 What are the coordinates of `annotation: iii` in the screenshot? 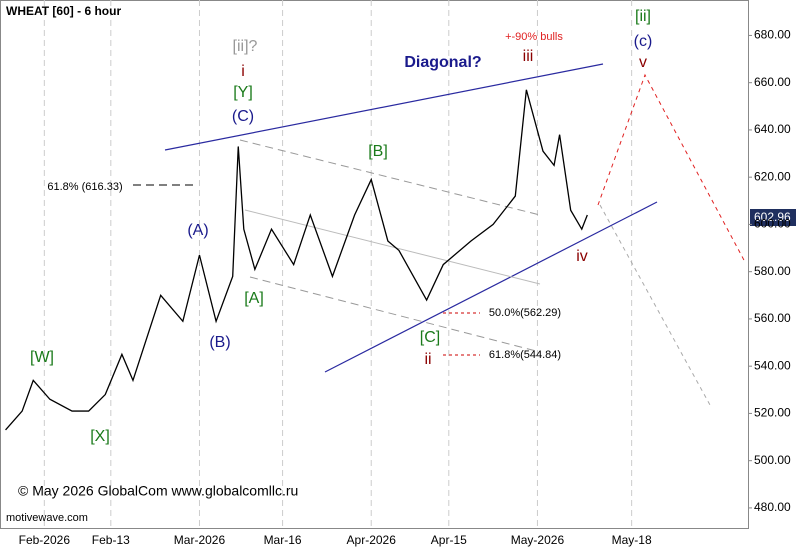 It's located at (528, 56).